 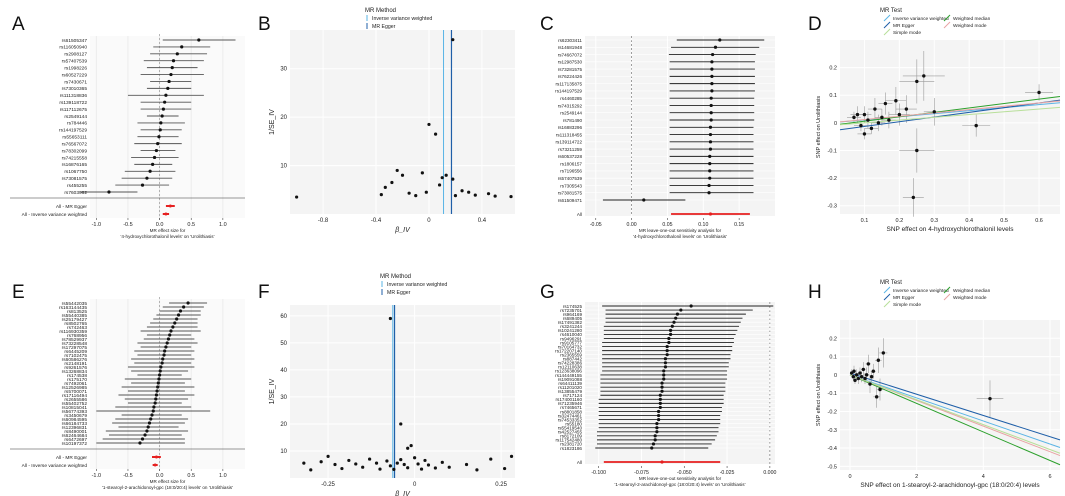 I want to click on snp-label: rs10815041, so click(x=75, y=408).